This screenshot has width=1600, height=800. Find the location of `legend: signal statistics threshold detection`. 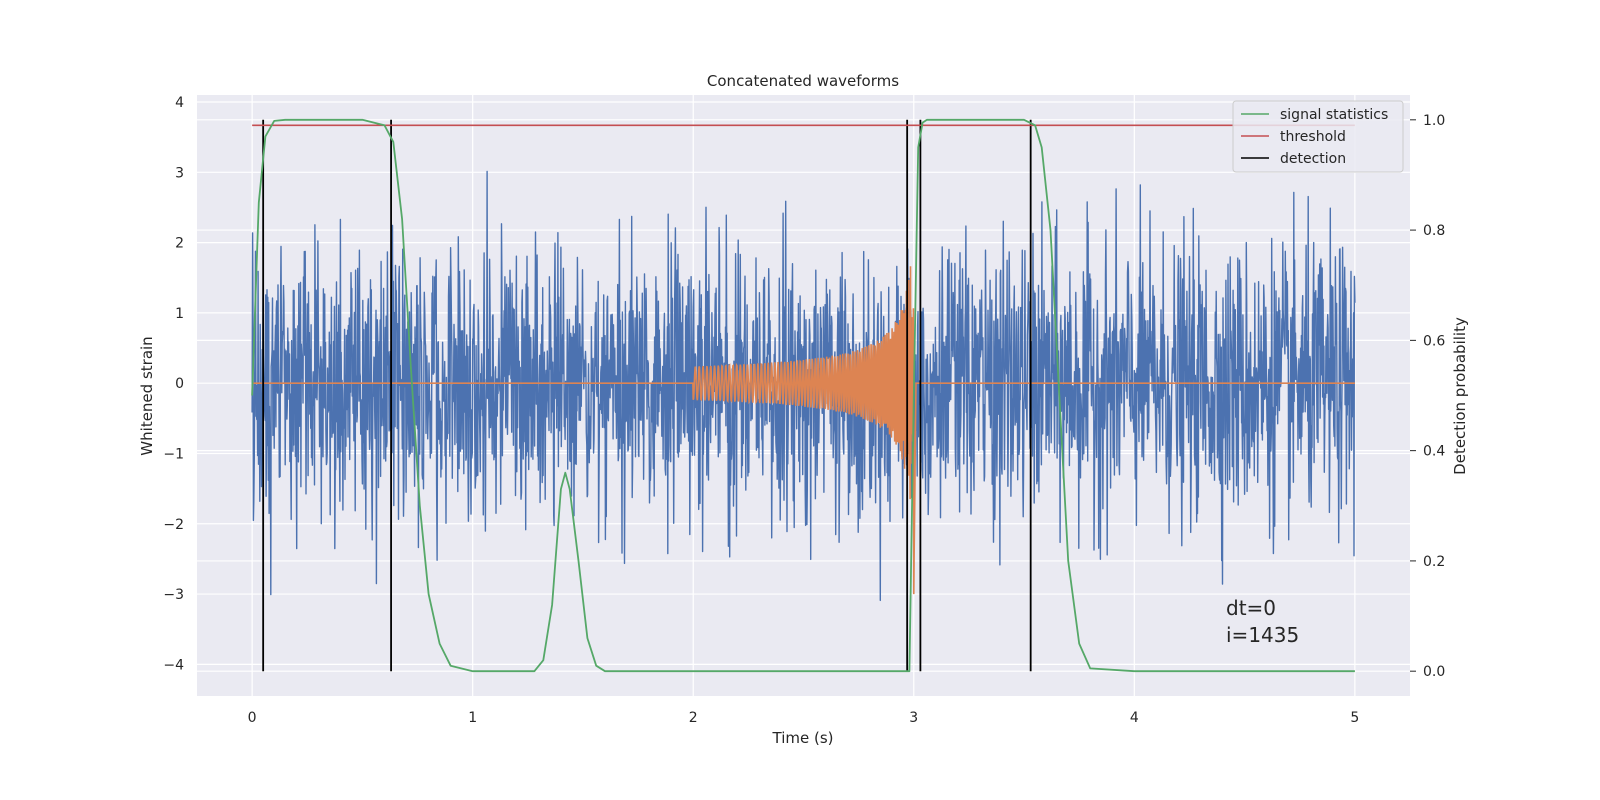

legend: signal statistics threshold detection is located at coordinates (1318, 136).